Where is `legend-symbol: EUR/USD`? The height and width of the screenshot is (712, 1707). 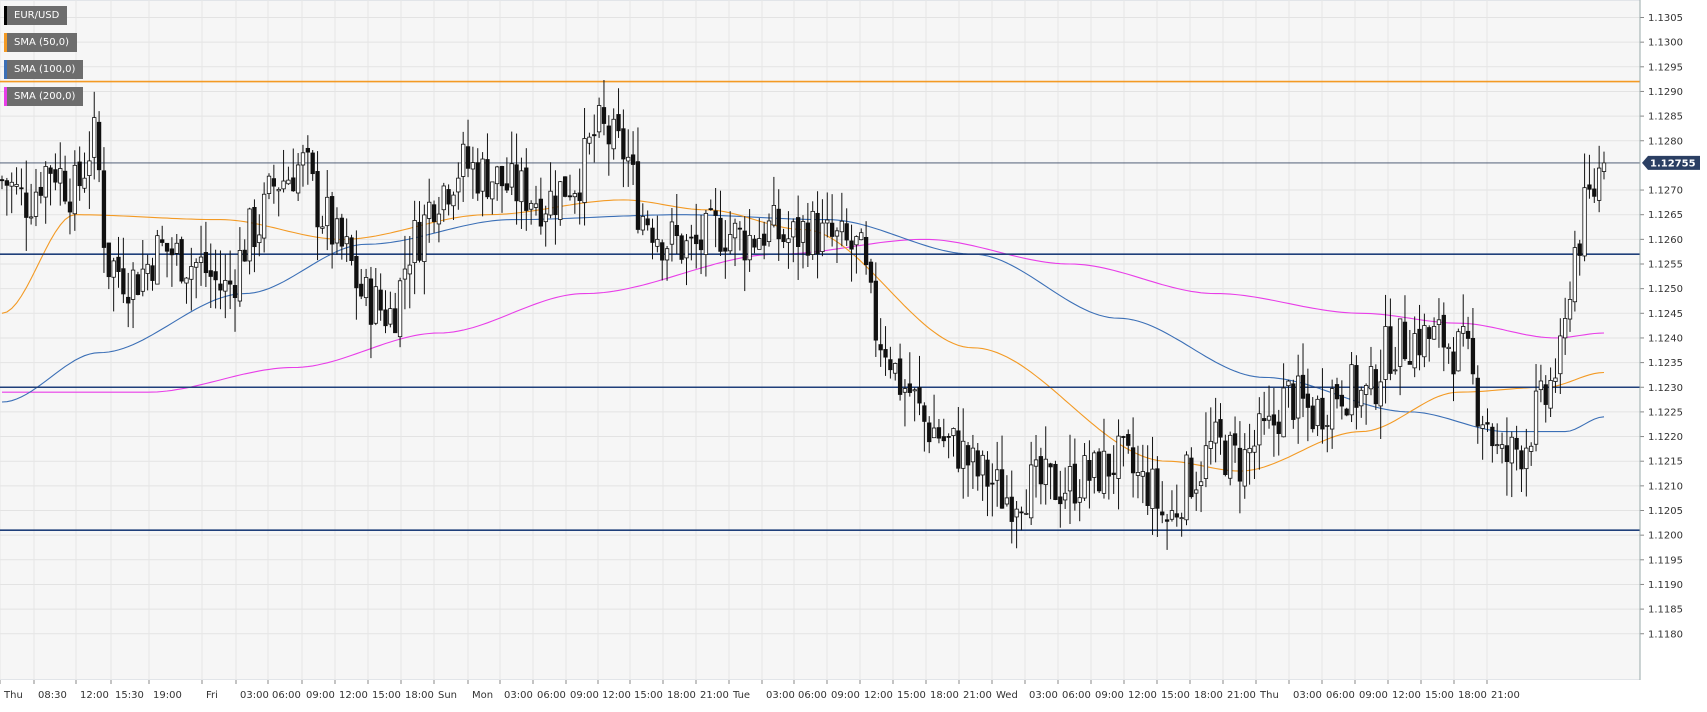 legend-symbol: EUR/USD is located at coordinates (36, 15).